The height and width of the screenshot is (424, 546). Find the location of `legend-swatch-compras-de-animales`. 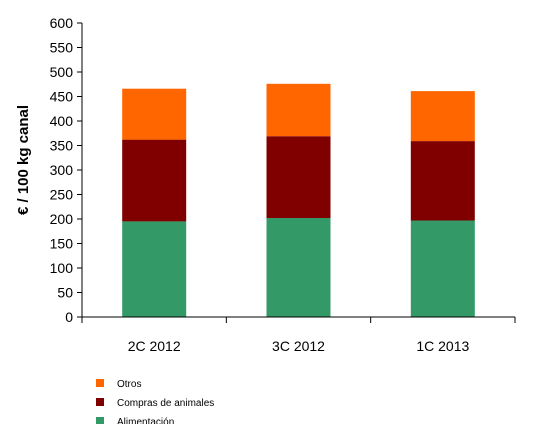

legend-swatch-compras-de-animales is located at coordinates (100, 402).